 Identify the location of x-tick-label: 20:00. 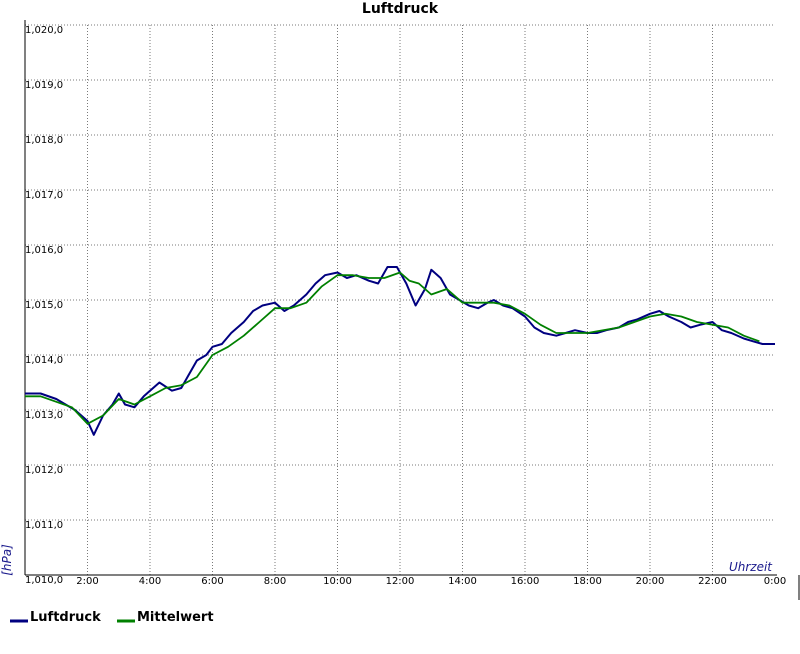
(650, 581).